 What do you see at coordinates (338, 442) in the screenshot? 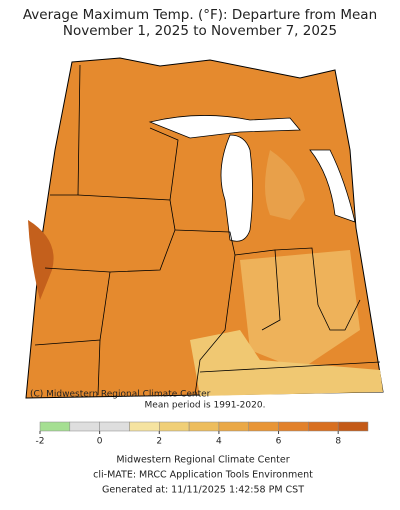
I see `colorbar-tick-label: 8` at bounding box center [338, 442].